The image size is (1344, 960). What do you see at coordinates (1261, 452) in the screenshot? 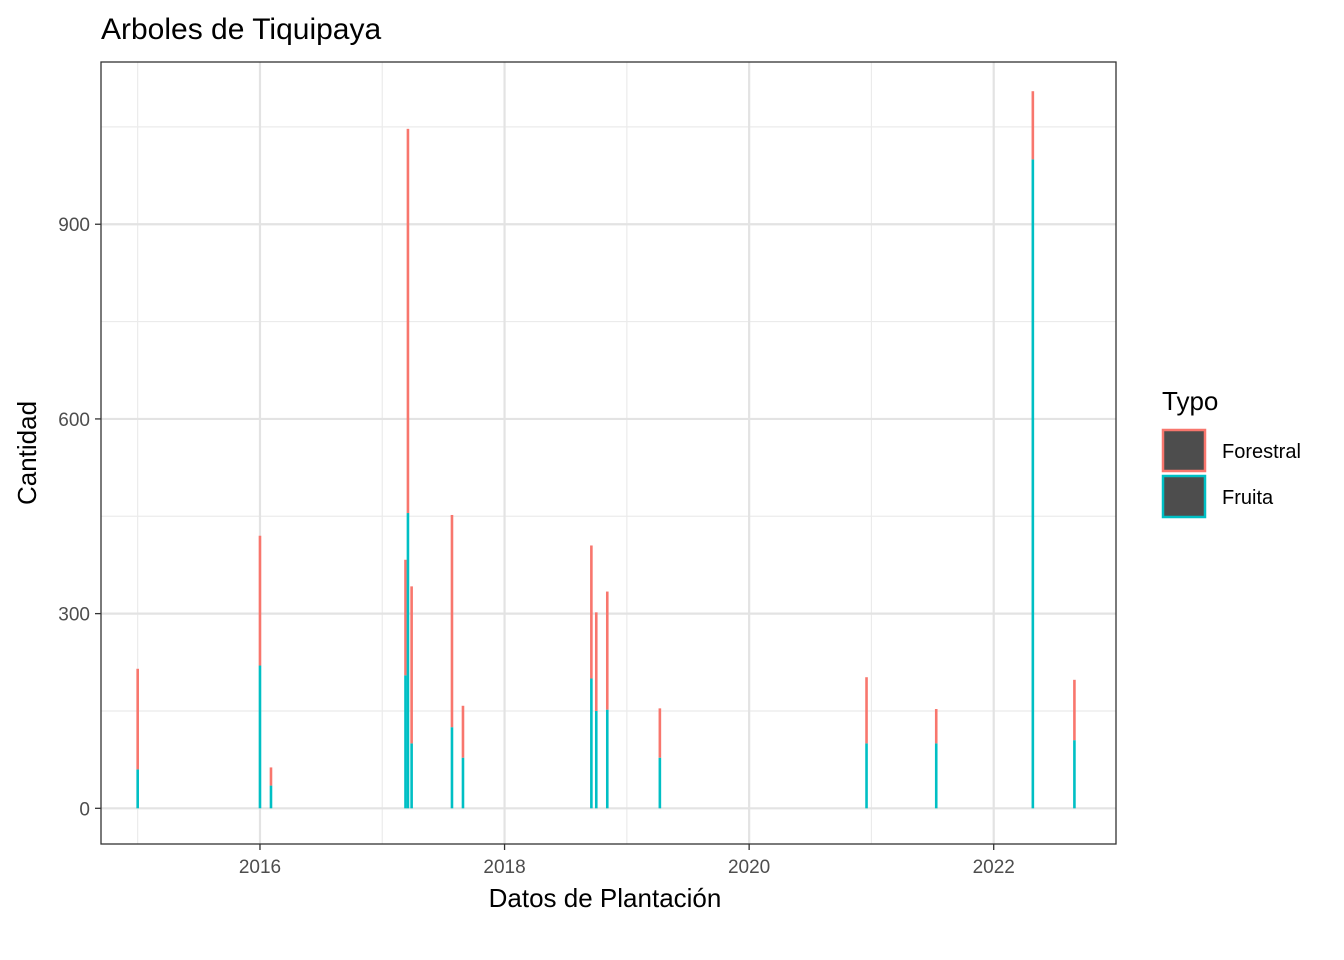
I see `legend-label: Forestral` at bounding box center [1261, 452].